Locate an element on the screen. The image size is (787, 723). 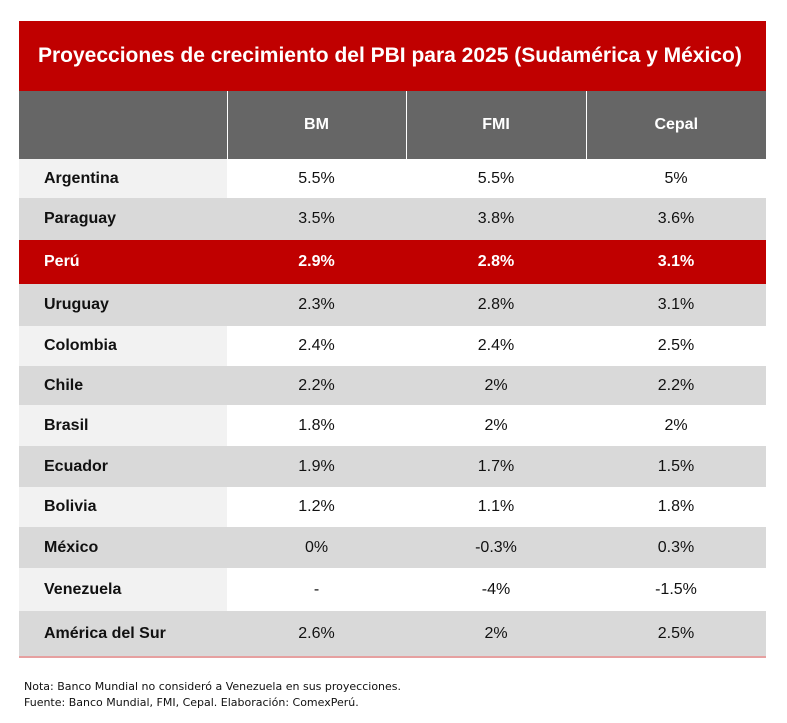
header-fmi: FMI is located at coordinates (495, 125).